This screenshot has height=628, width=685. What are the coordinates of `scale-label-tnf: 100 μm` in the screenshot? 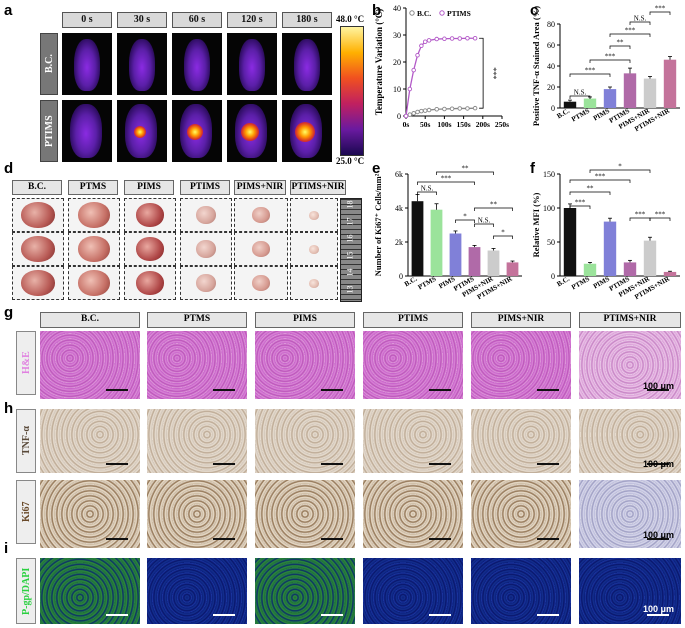 It's located at (659, 464).